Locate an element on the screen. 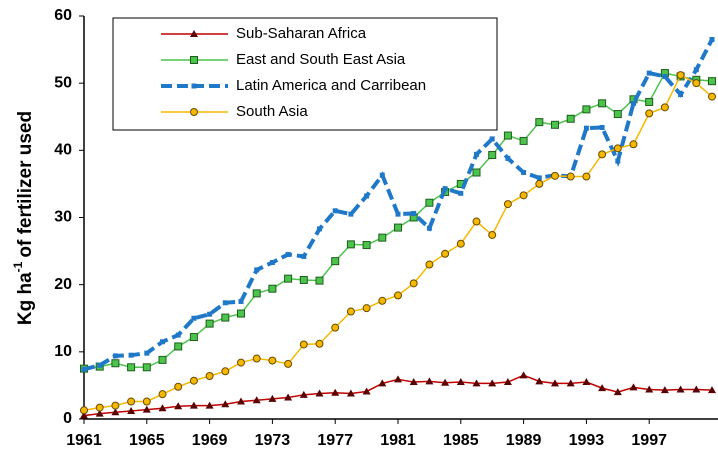  x-tick-label: 1997 is located at coordinates (649, 440).